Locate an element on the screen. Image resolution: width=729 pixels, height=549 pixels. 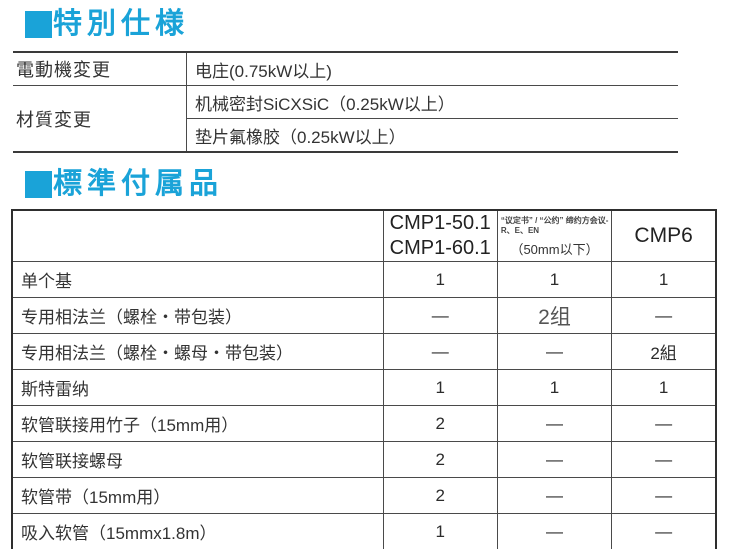
model-cmp6-label: CMP6 is located at coordinates (663, 235).